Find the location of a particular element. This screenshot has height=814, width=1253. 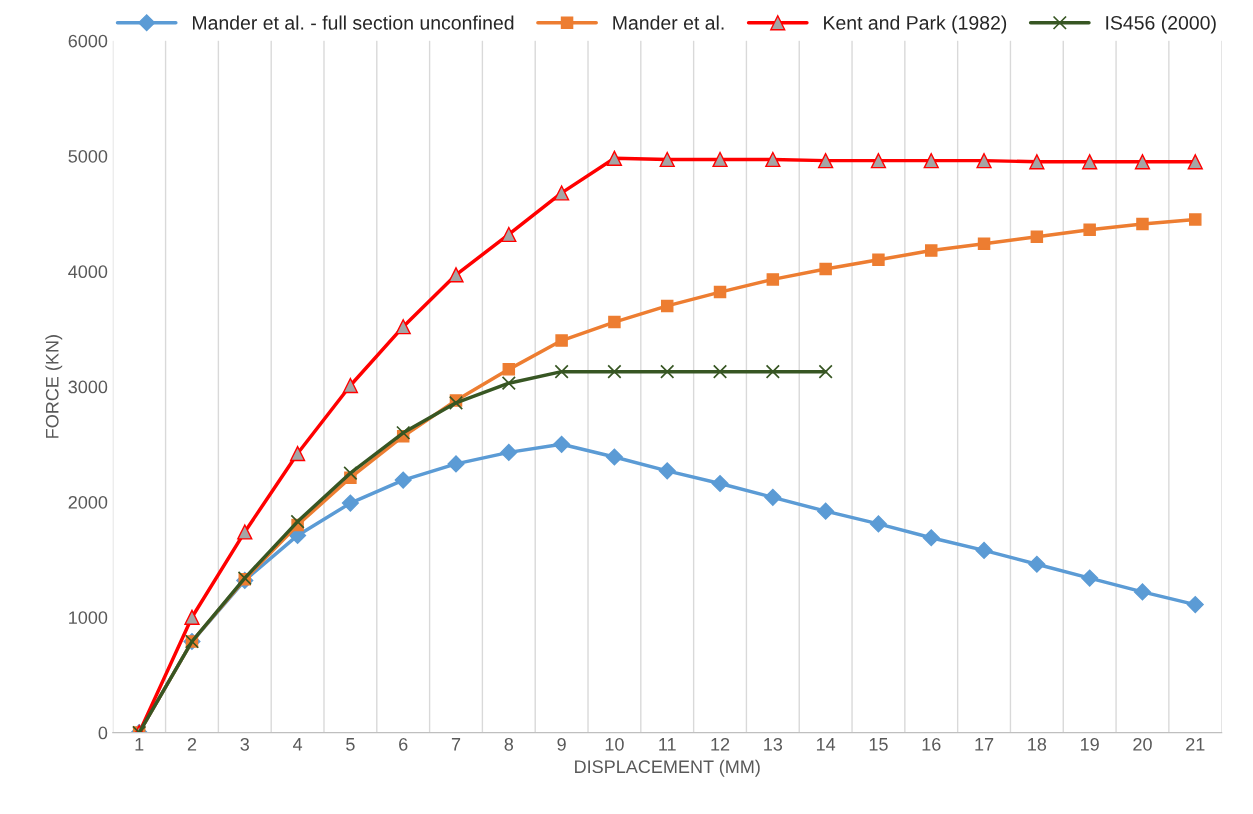

x-tick-label: 18 is located at coordinates (1037, 744).